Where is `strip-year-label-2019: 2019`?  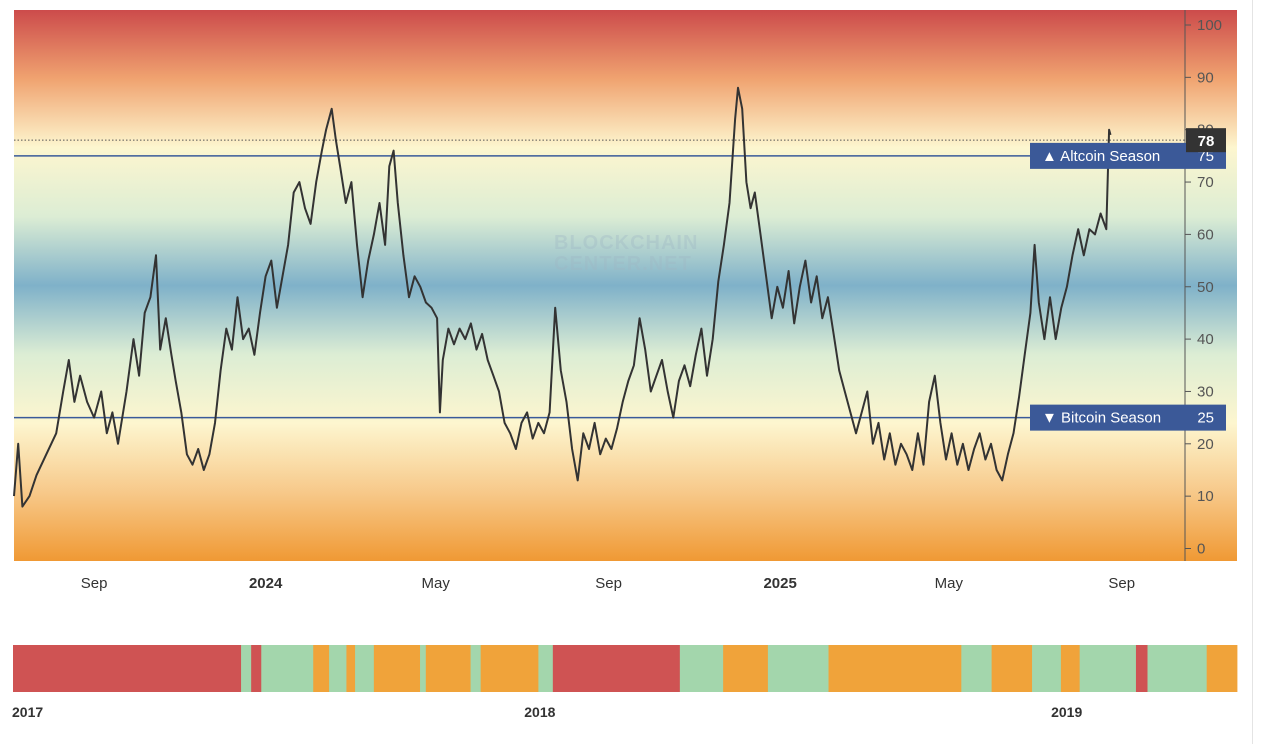 strip-year-label-2019: 2019 is located at coordinates (1066, 712).